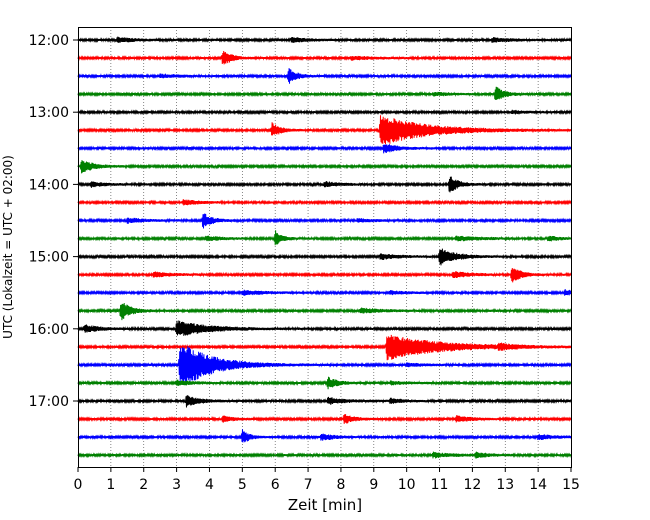  What do you see at coordinates (340, 485) in the screenshot?
I see `x-tick-label: 8` at bounding box center [340, 485].